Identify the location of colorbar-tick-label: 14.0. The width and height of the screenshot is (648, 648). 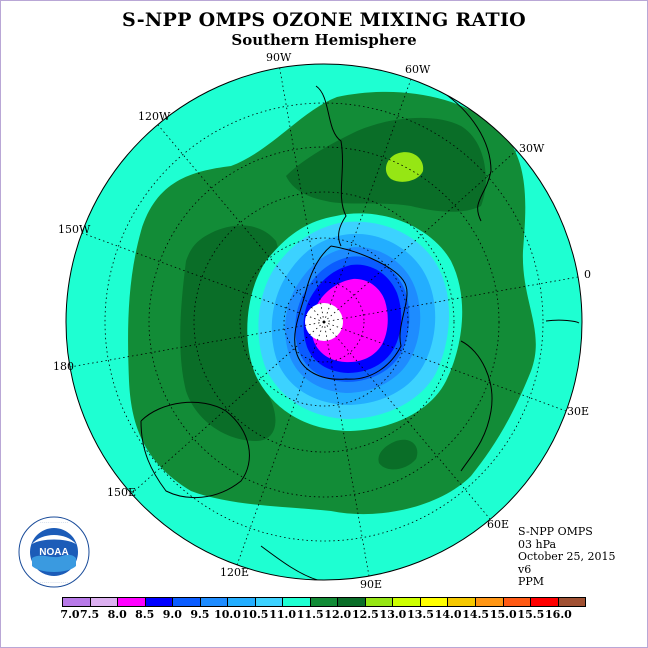
(448, 614).